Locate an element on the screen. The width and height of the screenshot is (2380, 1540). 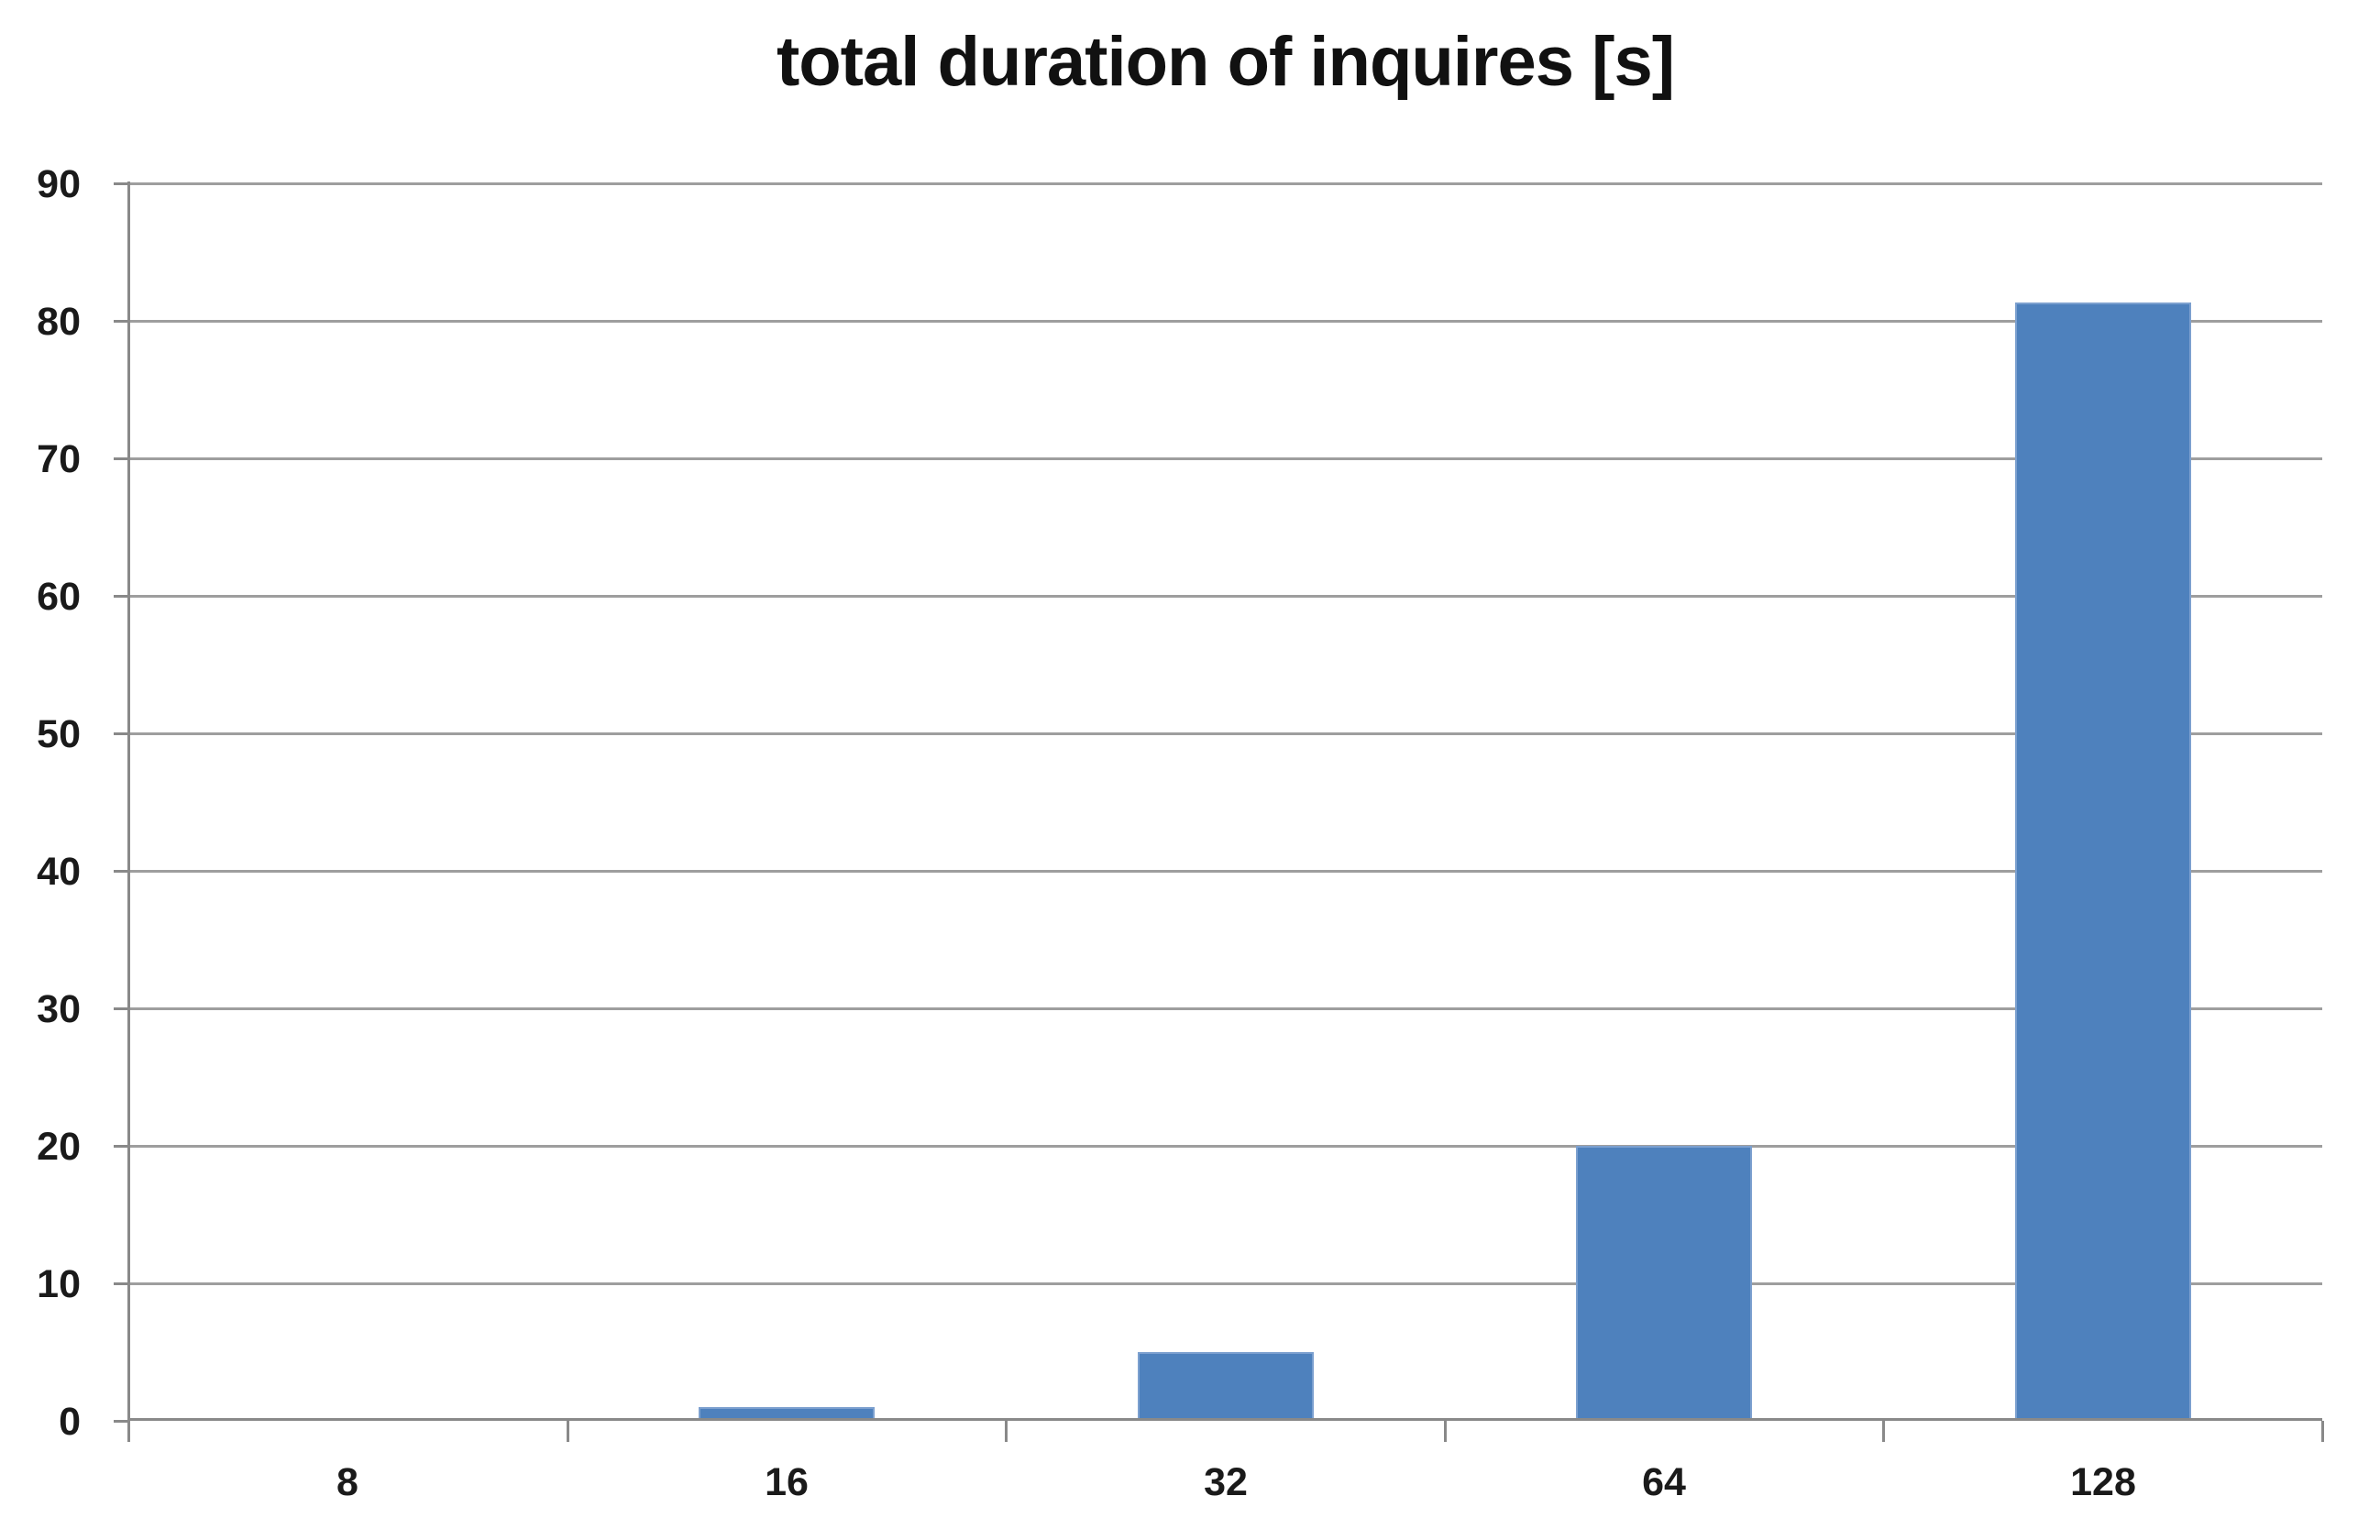
y-axis-line is located at coordinates (128, 811).